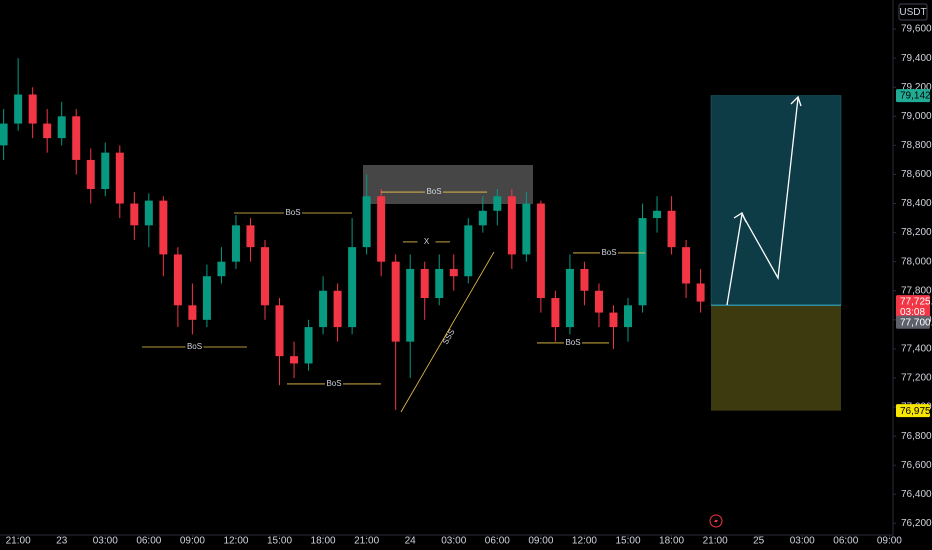 The width and height of the screenshot is (932, 550). I want to click on currency-label: USDT, so click(912, 12).